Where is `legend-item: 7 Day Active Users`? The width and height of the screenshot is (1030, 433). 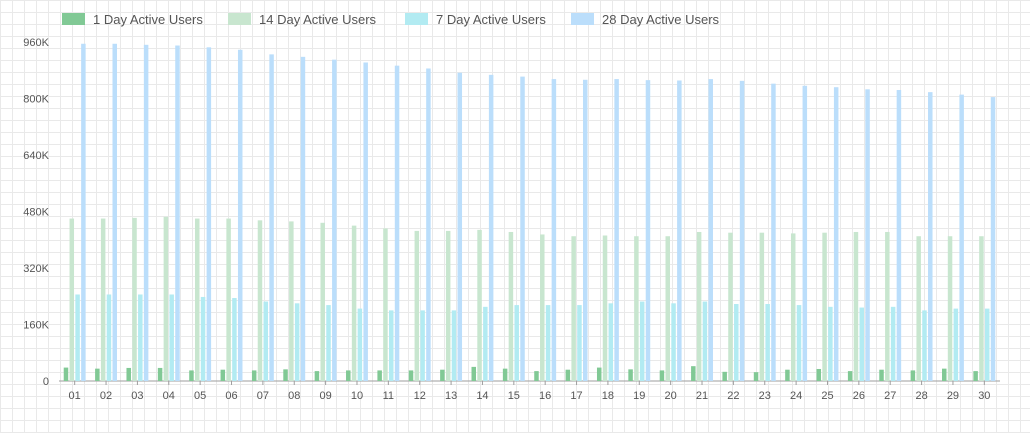
legend-item: 7 Day Active Users is located at coordinates (475, 19).